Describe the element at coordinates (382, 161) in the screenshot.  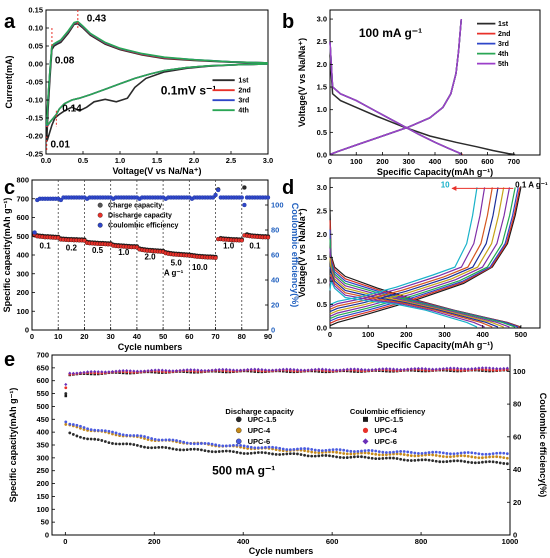
I see `x-tick-label: 200` at that location.